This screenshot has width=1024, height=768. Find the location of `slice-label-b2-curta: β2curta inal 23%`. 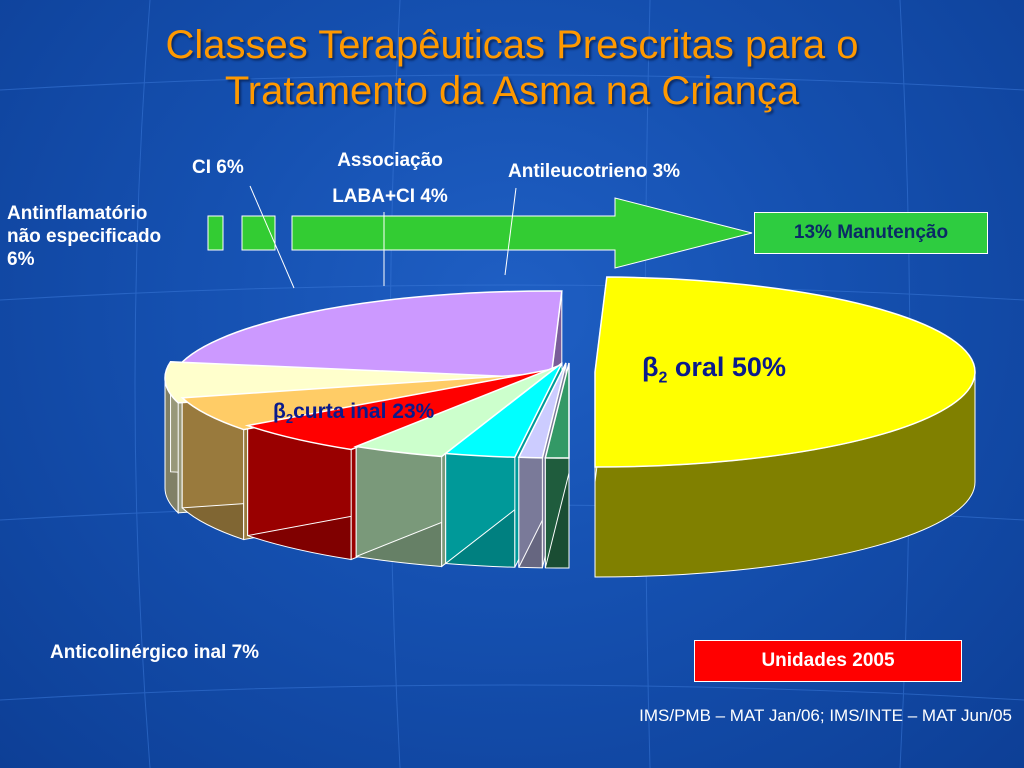

slice-label-b2-curta: β2curta inal 23% is located at coordinates (353, 413).